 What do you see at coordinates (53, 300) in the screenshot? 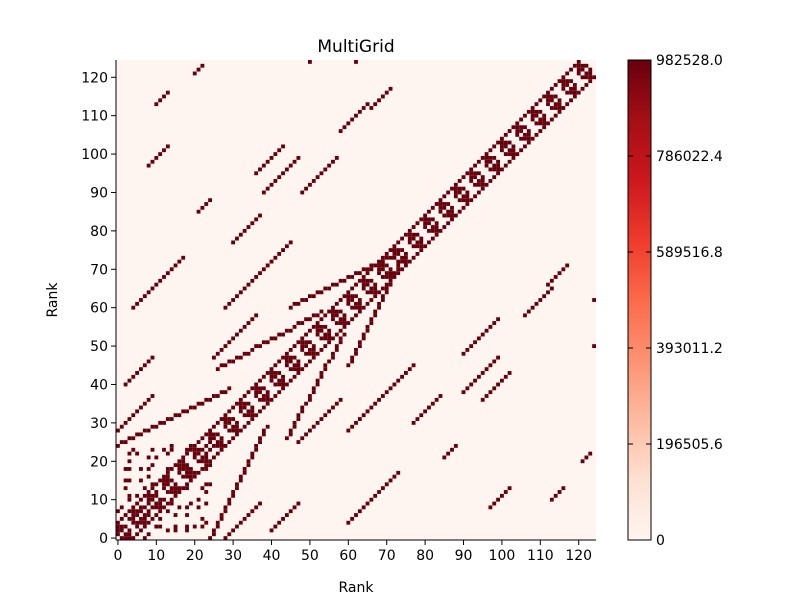
I see `y-axis-title: Rank` at bounding box center [53, 300].